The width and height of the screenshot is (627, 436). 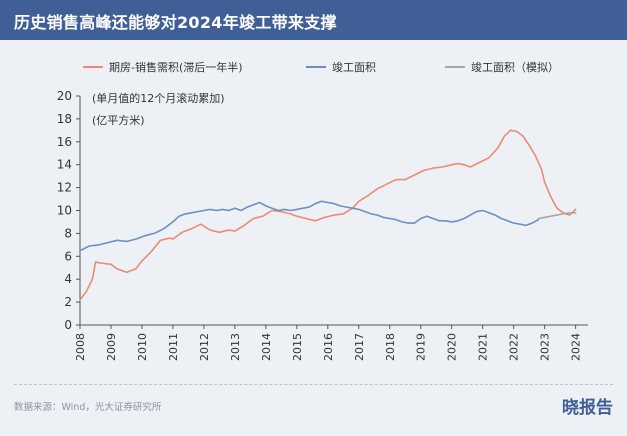 What do you see at coordinates (64, 96) in the screenshot?
I see `y-tick-label: 20` at bounding box center [64, 96].